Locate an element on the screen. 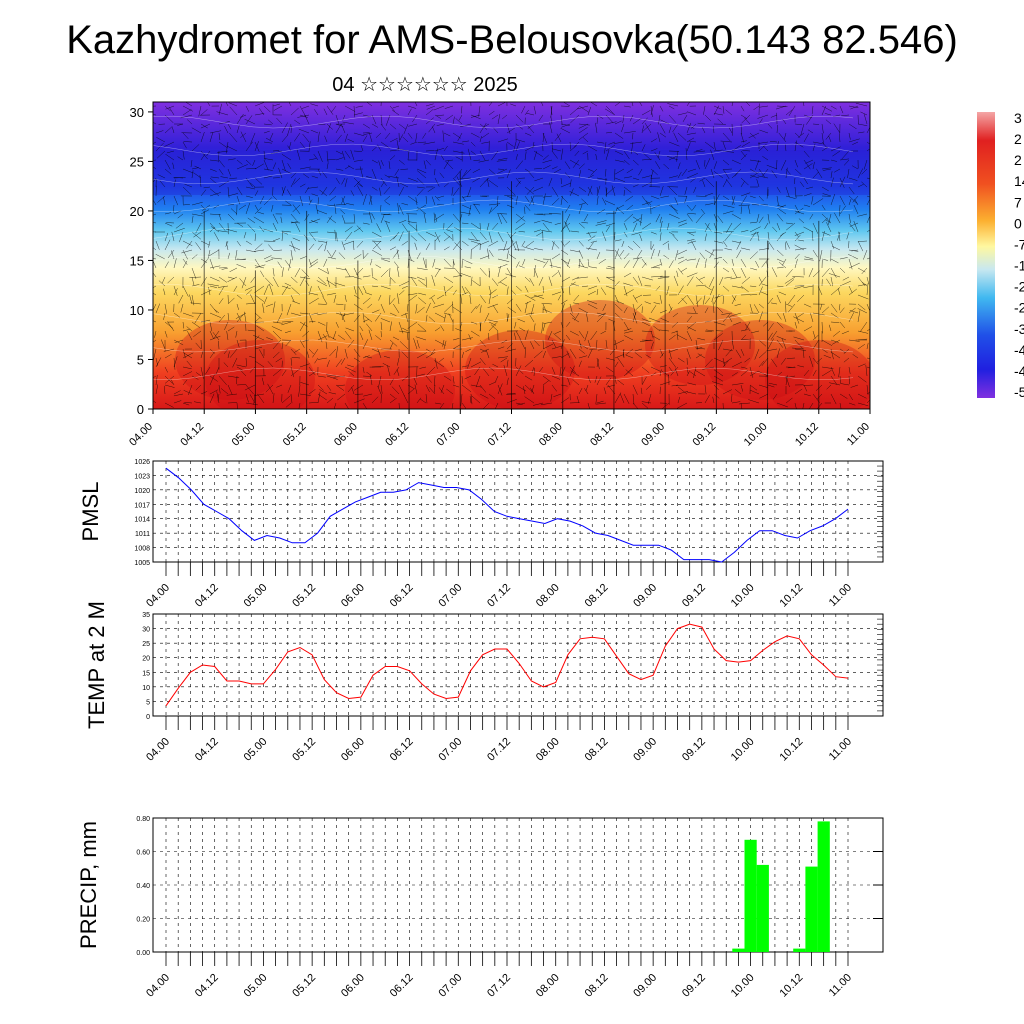 The height and width of the screenshot is (1024, 1024). y-tick-label: 1023 is located at coordinates (142, 476).